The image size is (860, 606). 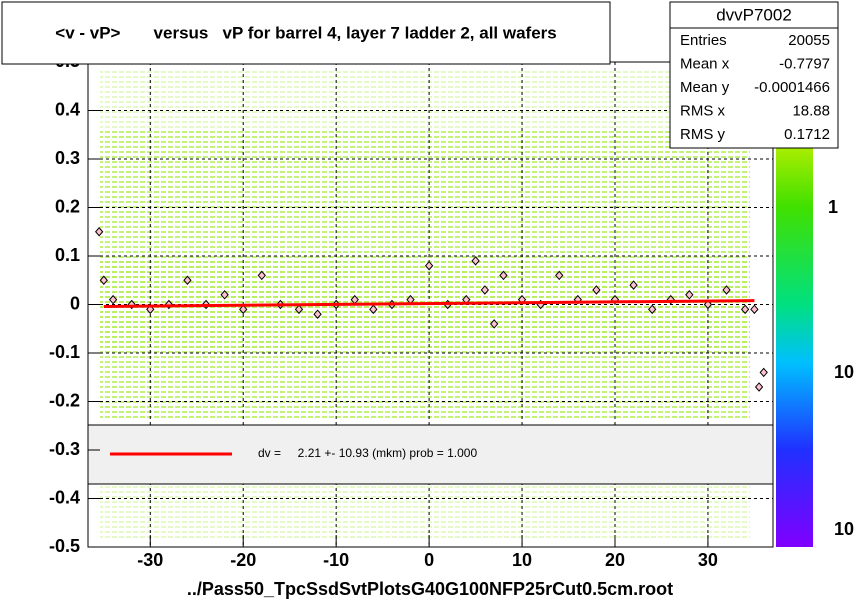 What do you see at coordinates (64, 497) in the screenshot?
I see `y-tick-label: -0.4` at bounding box center [64, 497].